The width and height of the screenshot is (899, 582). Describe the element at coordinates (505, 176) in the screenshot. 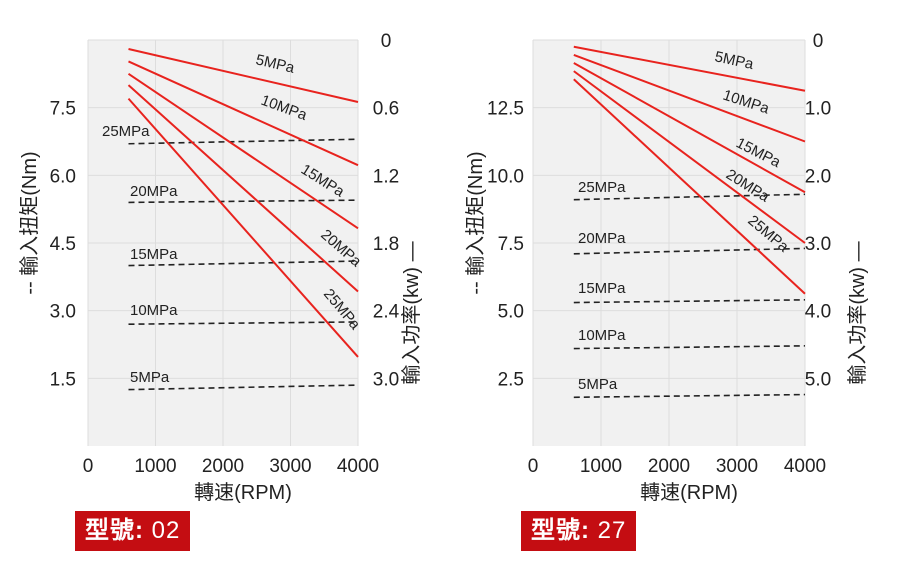

I see `left-tick-label: 10.0` at that location.